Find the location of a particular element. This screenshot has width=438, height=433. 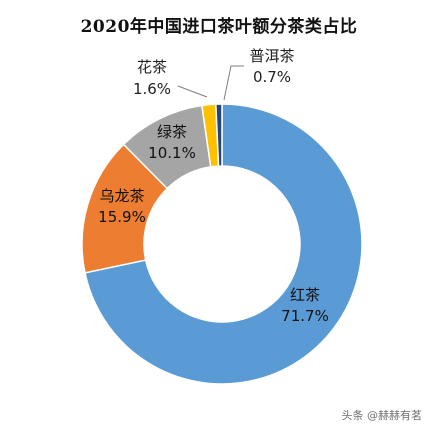

slice-name-label: 乌龙茶 is located at coordinates (121, 196).